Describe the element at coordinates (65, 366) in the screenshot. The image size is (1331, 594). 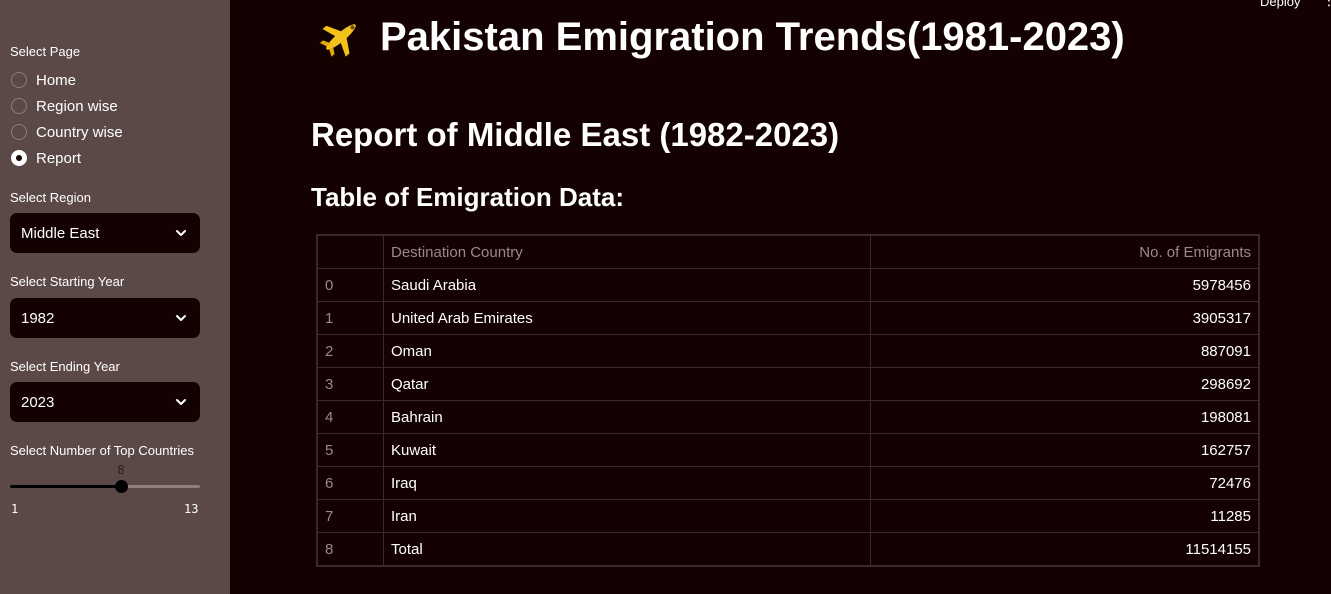
I see `select-end-year-label: Select Ending Year` at that location.